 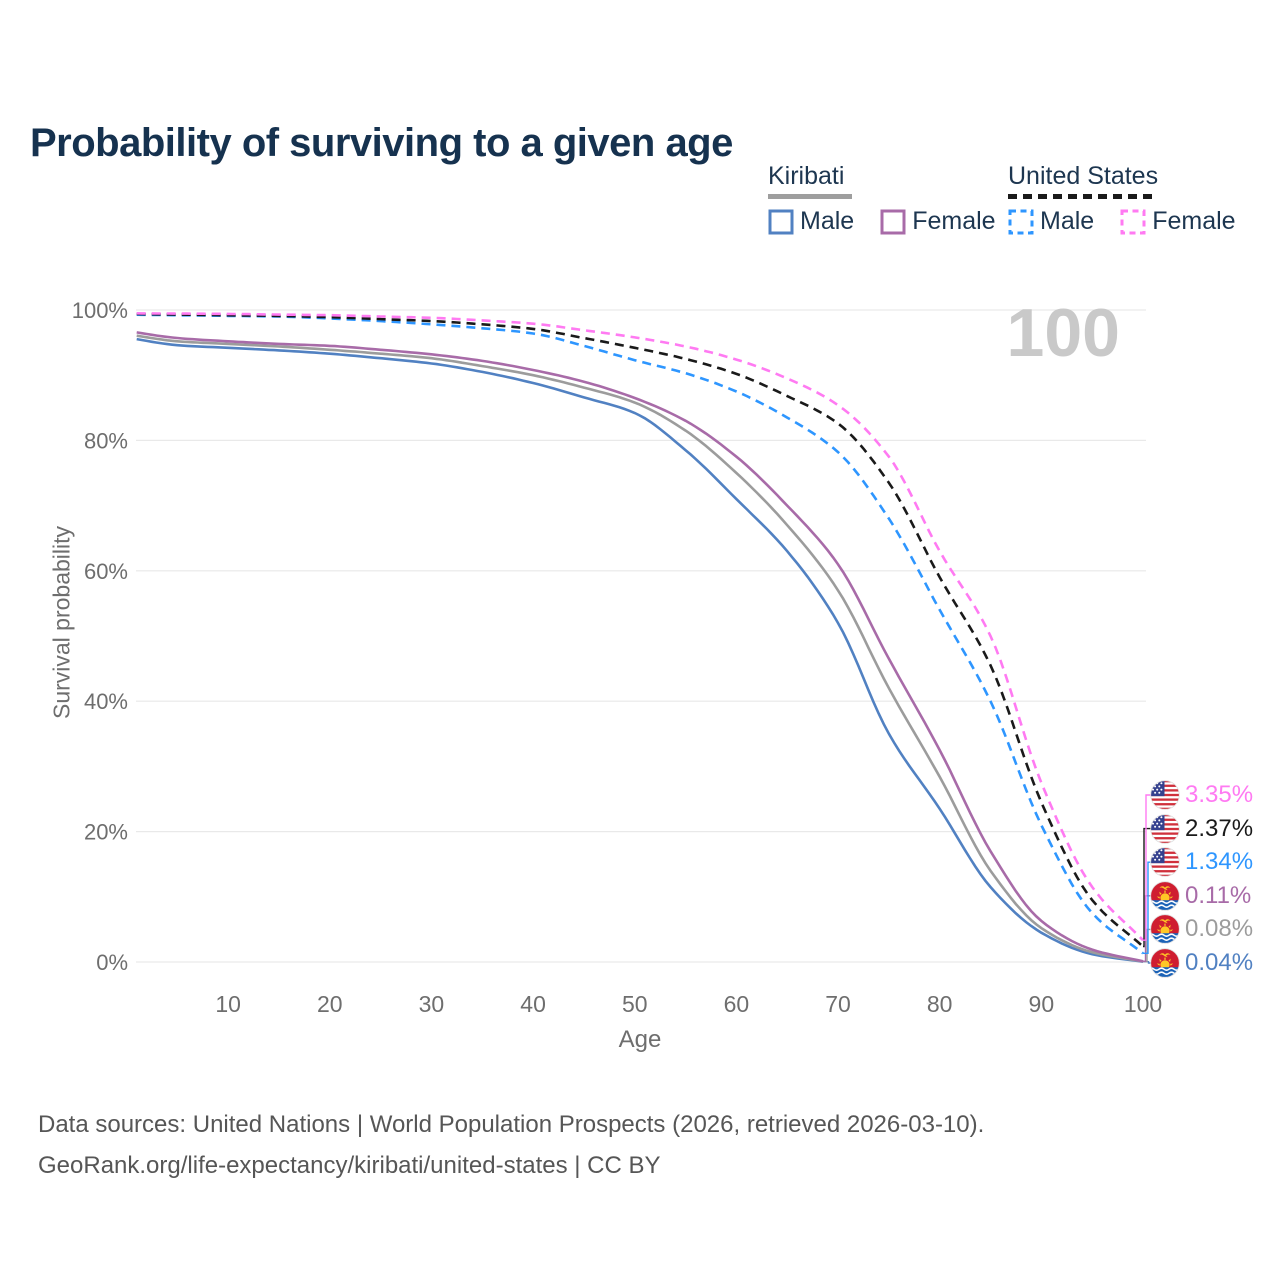 What do you see at coordinates (1218, 895) in the screenshot?
I see `end-value: 0.11%` at bounding box center [1218, 895].